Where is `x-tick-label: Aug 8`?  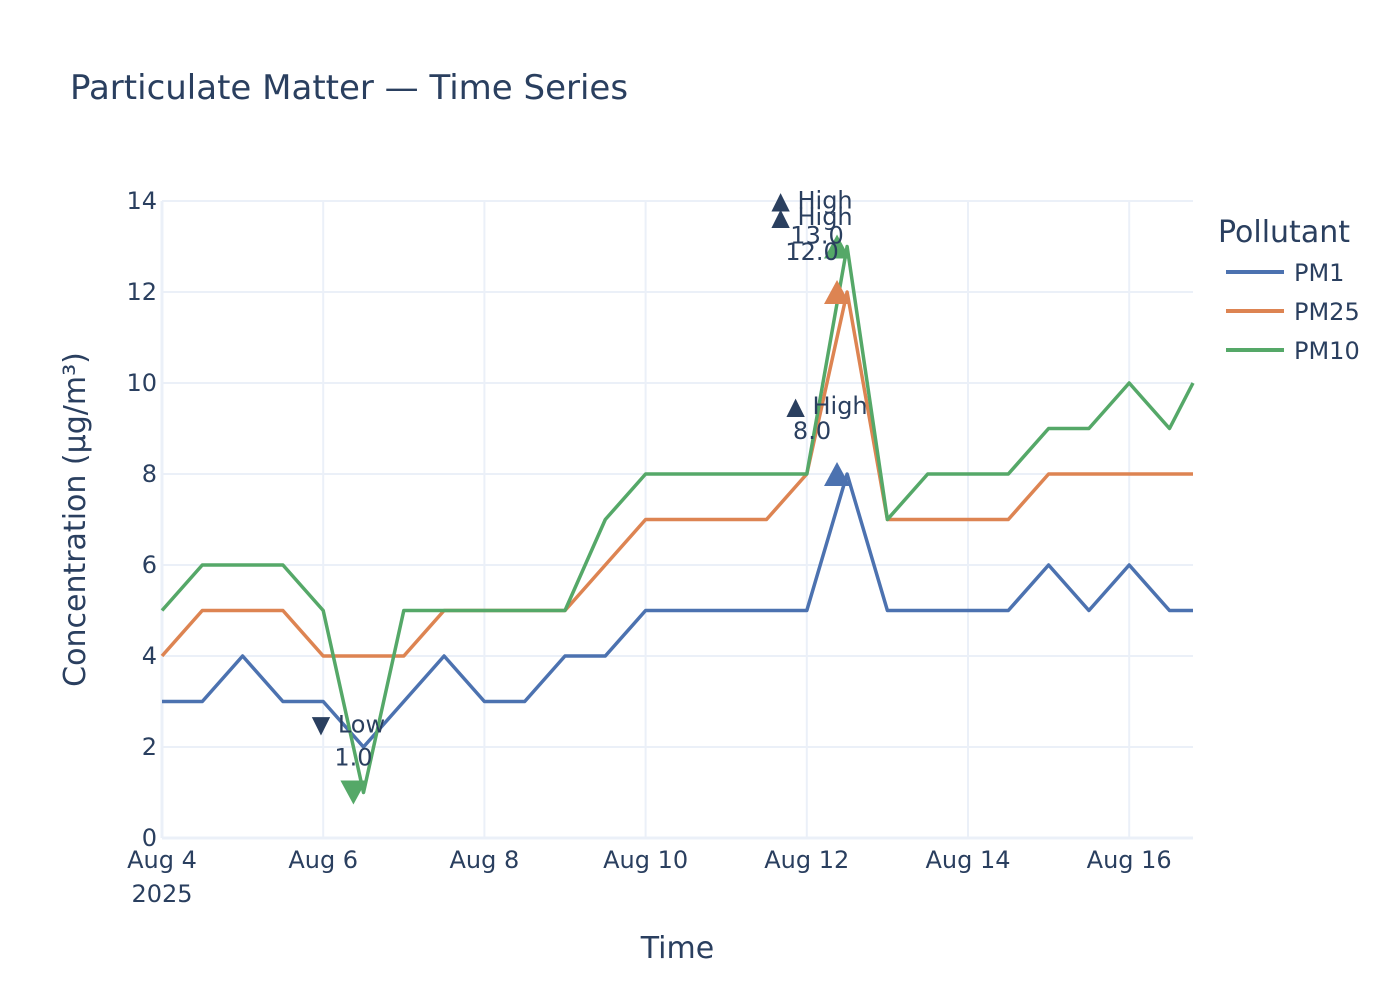
x-tick-label: Aug 8 is located at coordinates (485, 860).